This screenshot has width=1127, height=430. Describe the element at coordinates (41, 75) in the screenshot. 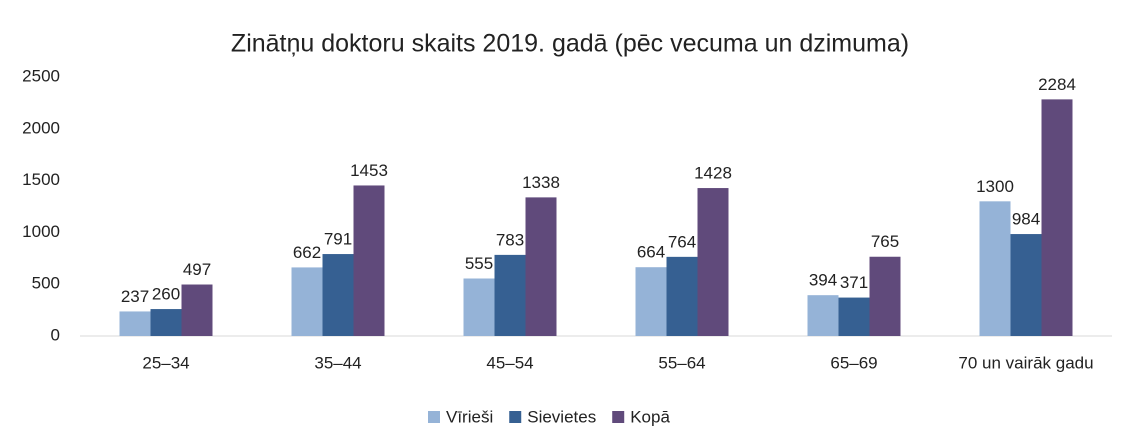

I see `y-tick-label: 2500` at that location.